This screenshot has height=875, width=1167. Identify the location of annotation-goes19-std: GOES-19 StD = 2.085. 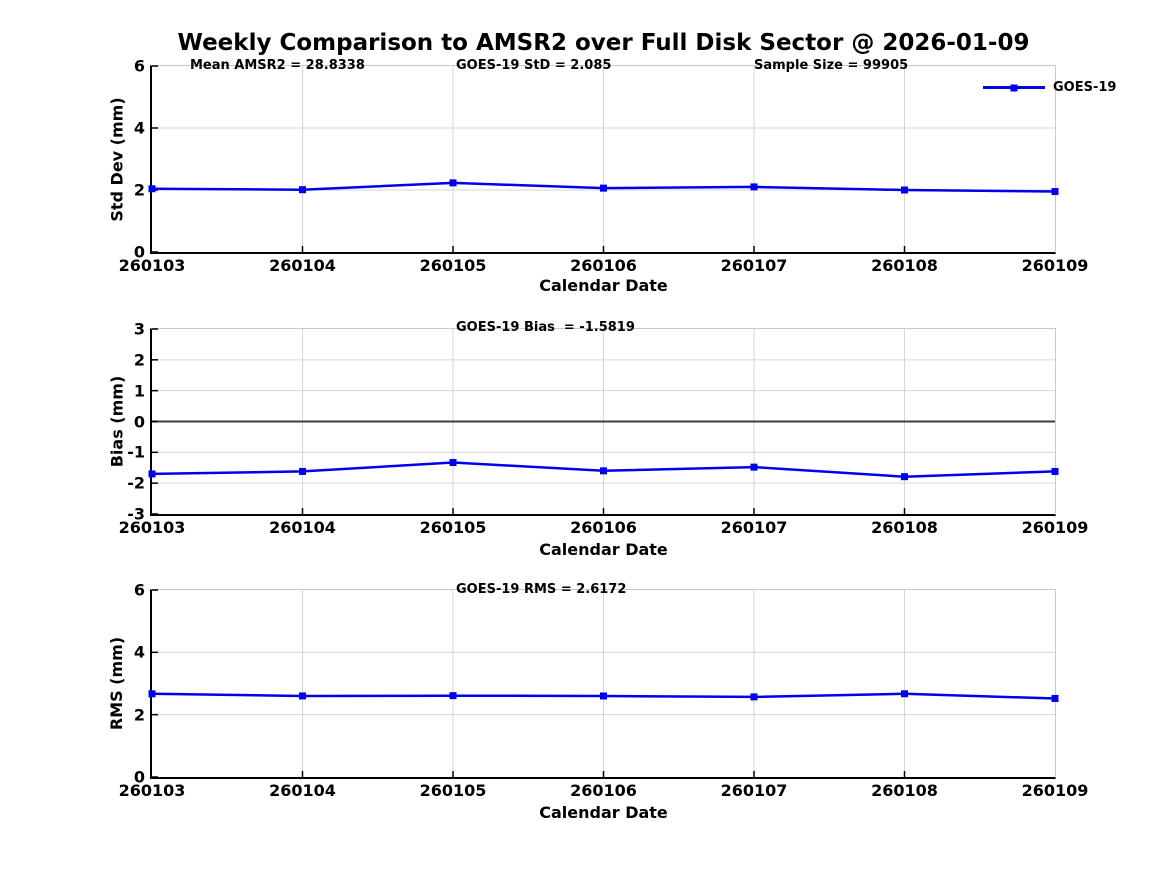
(534, 65).